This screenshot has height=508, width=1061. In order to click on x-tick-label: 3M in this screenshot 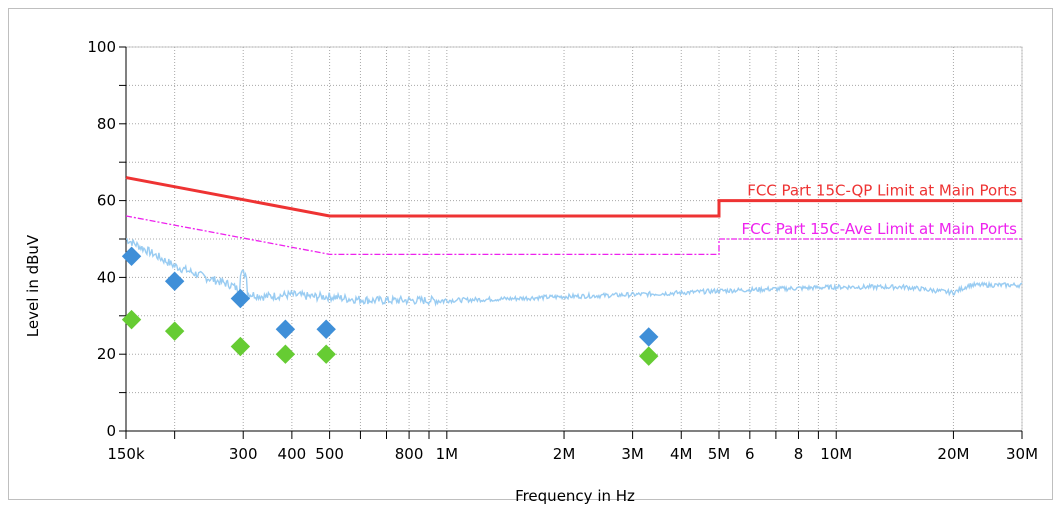, I will do `click(632, 454)`.